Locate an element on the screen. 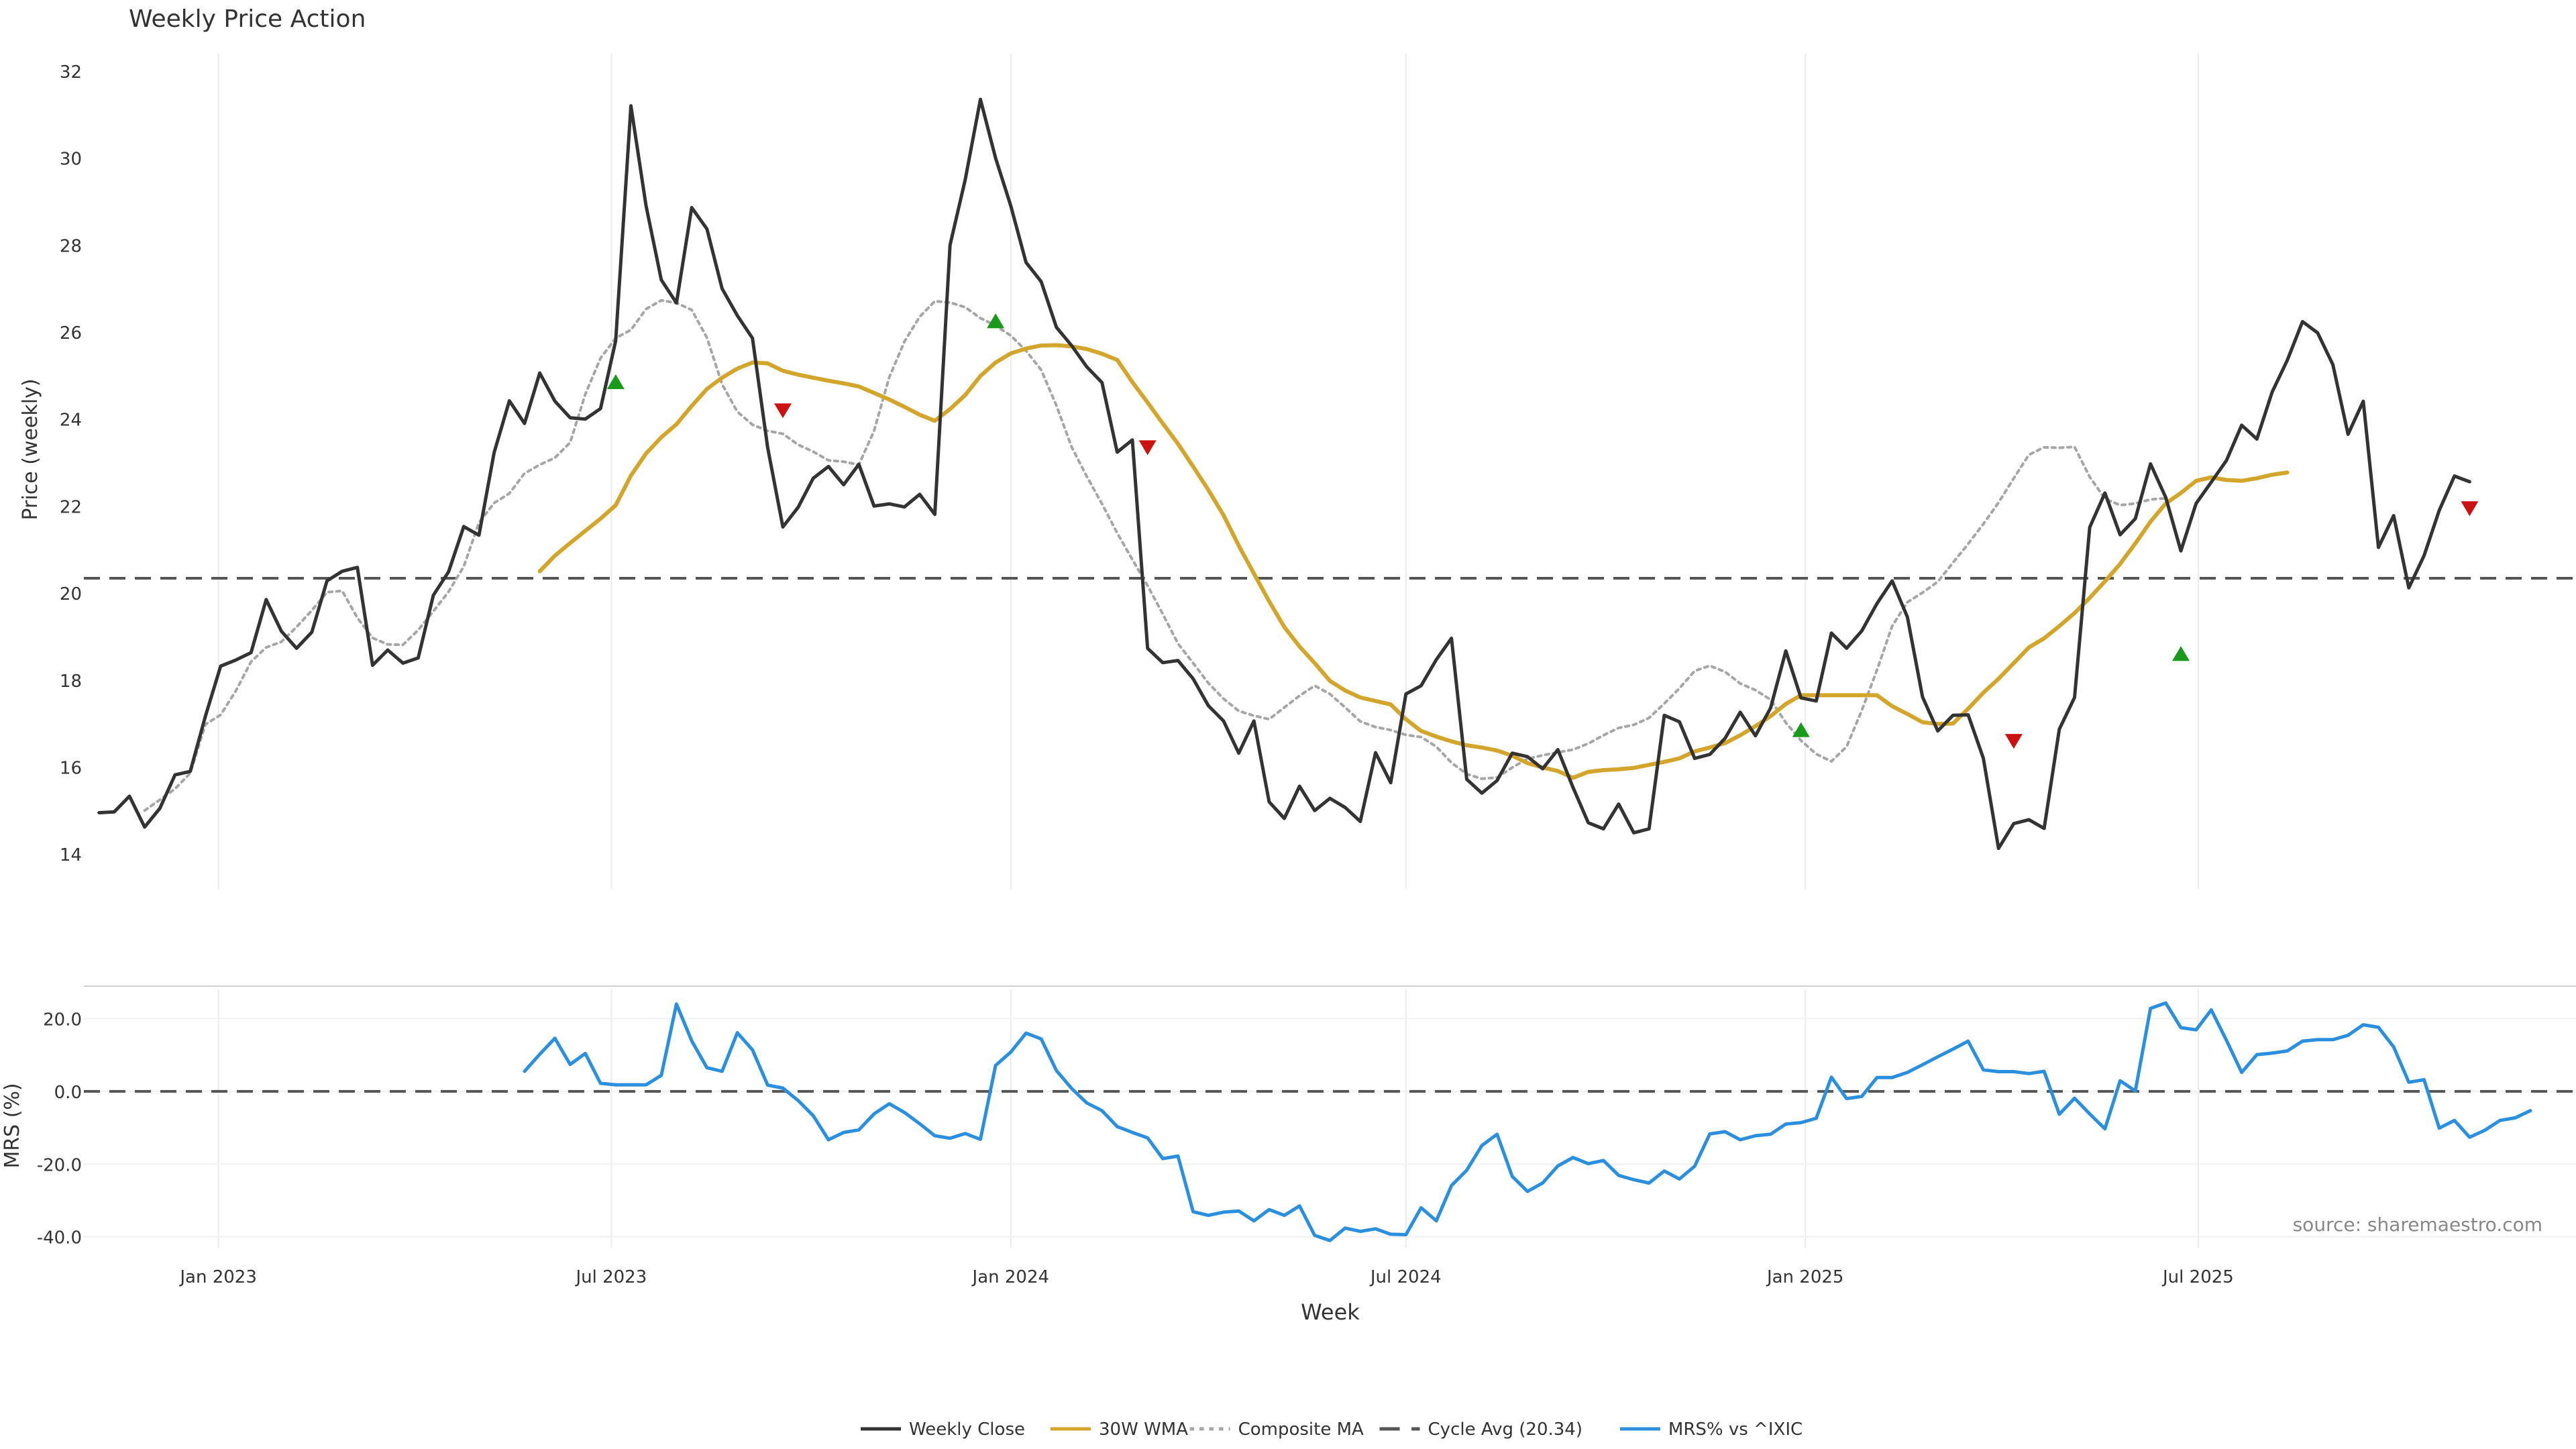  price-y-tick-label: 22 is located at coordinates (71, 507).